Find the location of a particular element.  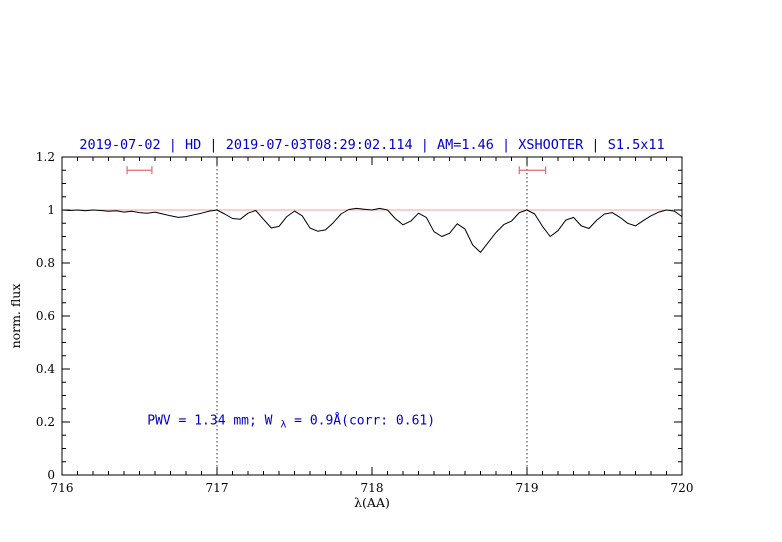

y-tick-label: 1 is located at coordinates (51, 210).